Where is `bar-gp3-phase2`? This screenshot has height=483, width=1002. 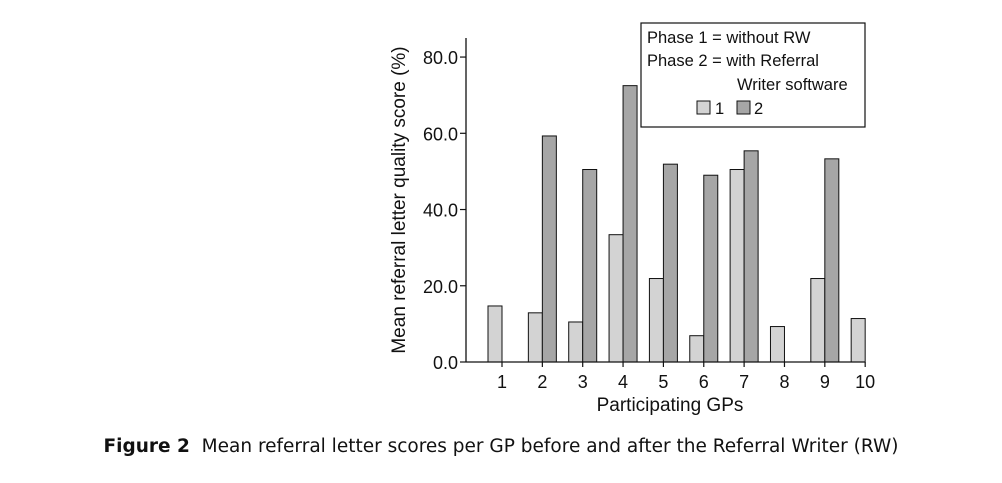
bar-gp3-phase2 is located at coordinates (590, 266).